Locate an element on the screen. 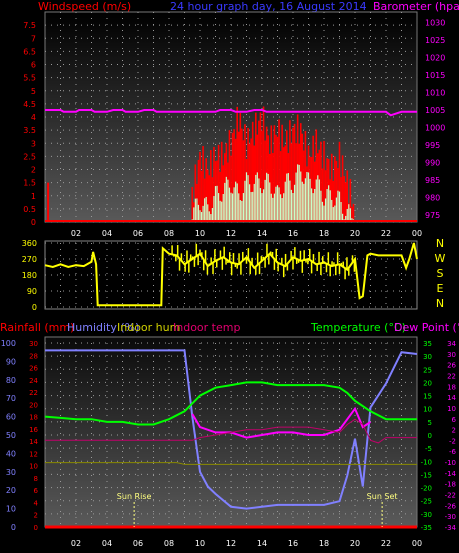 The height and width of the screenshot is (553, 459). windspeed-tick-label: 7.5 is located at coordinates (29, 25).